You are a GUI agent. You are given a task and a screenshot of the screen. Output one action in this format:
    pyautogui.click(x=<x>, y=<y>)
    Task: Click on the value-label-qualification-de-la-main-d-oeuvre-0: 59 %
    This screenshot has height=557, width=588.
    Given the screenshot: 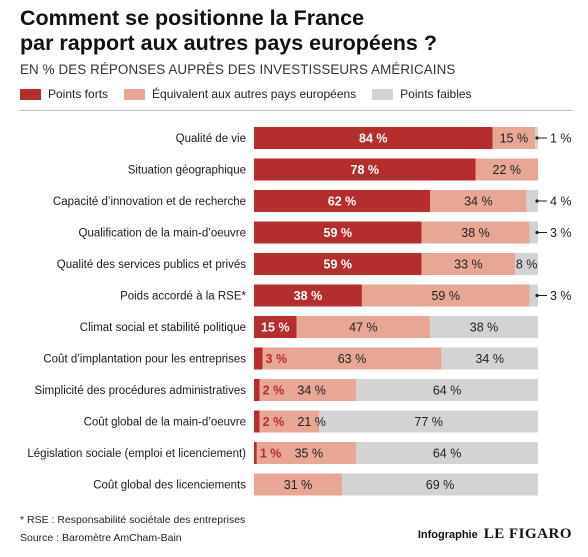 What is the action you would take?
    pyautogui.click(x=338, y=233)
    